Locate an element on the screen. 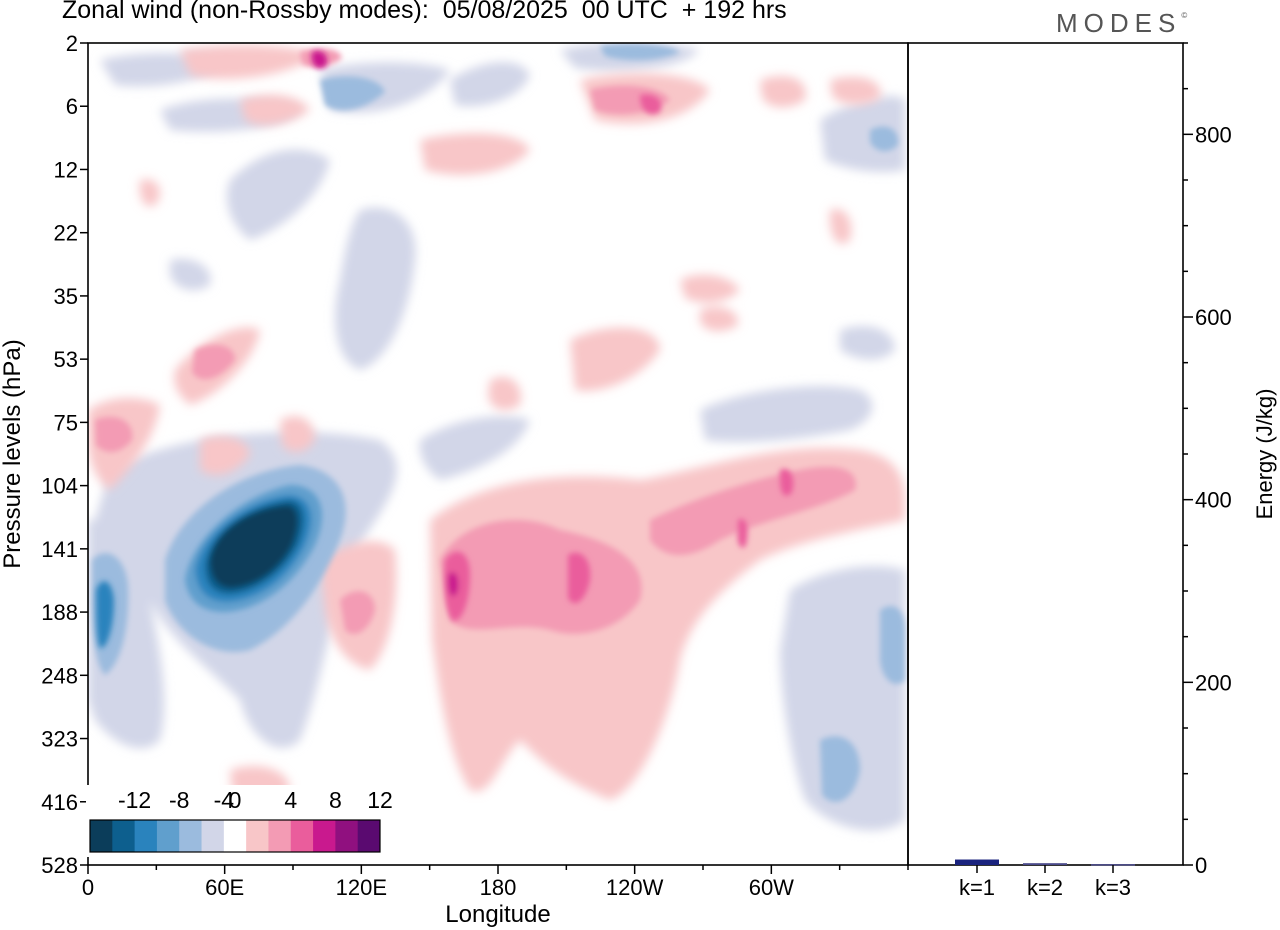 Image resolution: width=1280 pixels, height=930 pixels. y-tick-label: 53 is located at coordinates (66, 359).